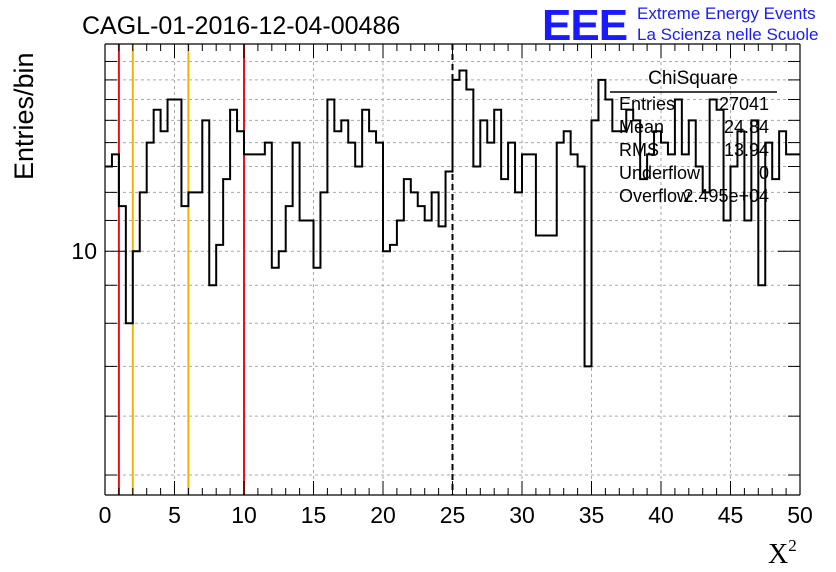  Describe the element at coordinates (174, 515) in the screenshot. I see `x-tick-label: 5` at that location.